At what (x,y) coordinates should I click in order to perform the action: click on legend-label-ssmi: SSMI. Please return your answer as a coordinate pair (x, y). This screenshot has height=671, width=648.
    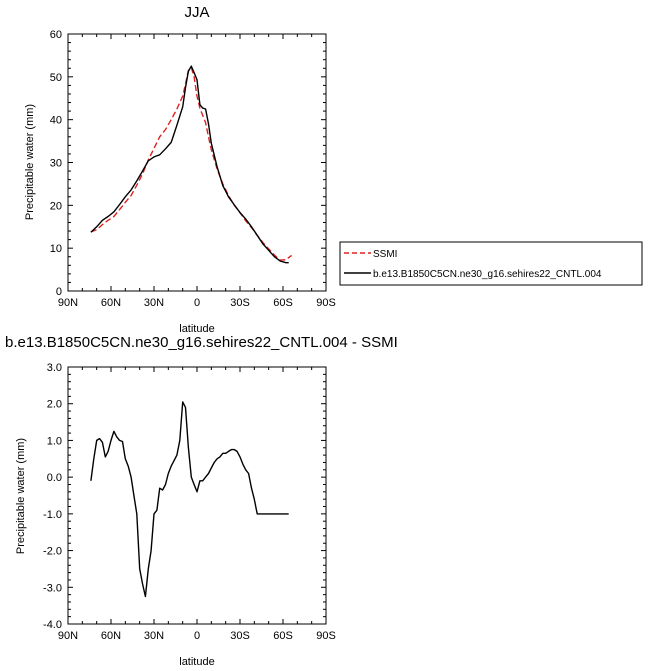
    Looking at the image, I should click on (385, 254).